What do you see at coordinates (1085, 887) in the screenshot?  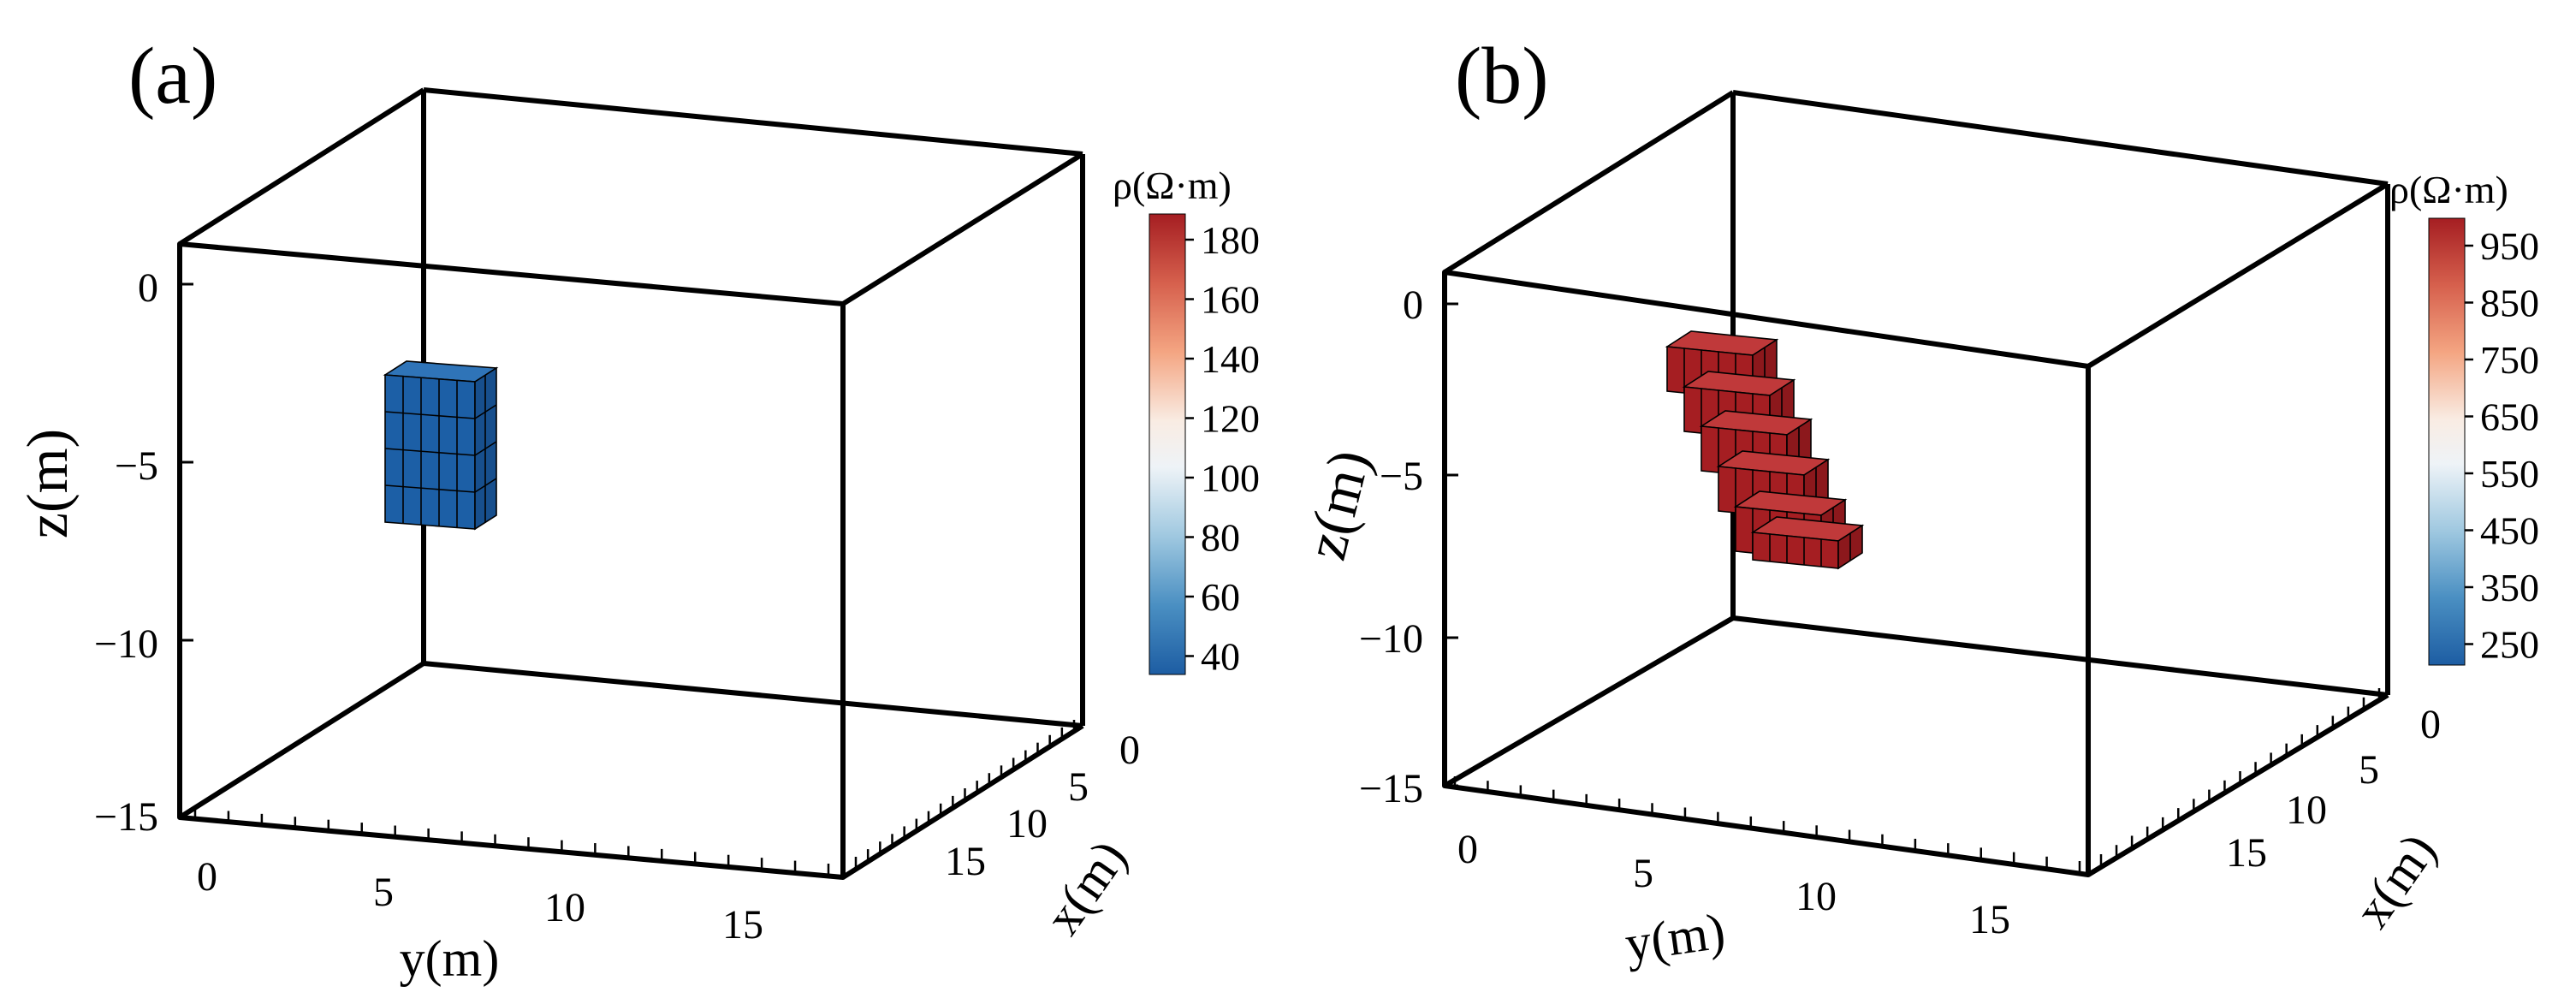 I see `x-axis-label-a: x(m)` at bounding box center [1085, 887].